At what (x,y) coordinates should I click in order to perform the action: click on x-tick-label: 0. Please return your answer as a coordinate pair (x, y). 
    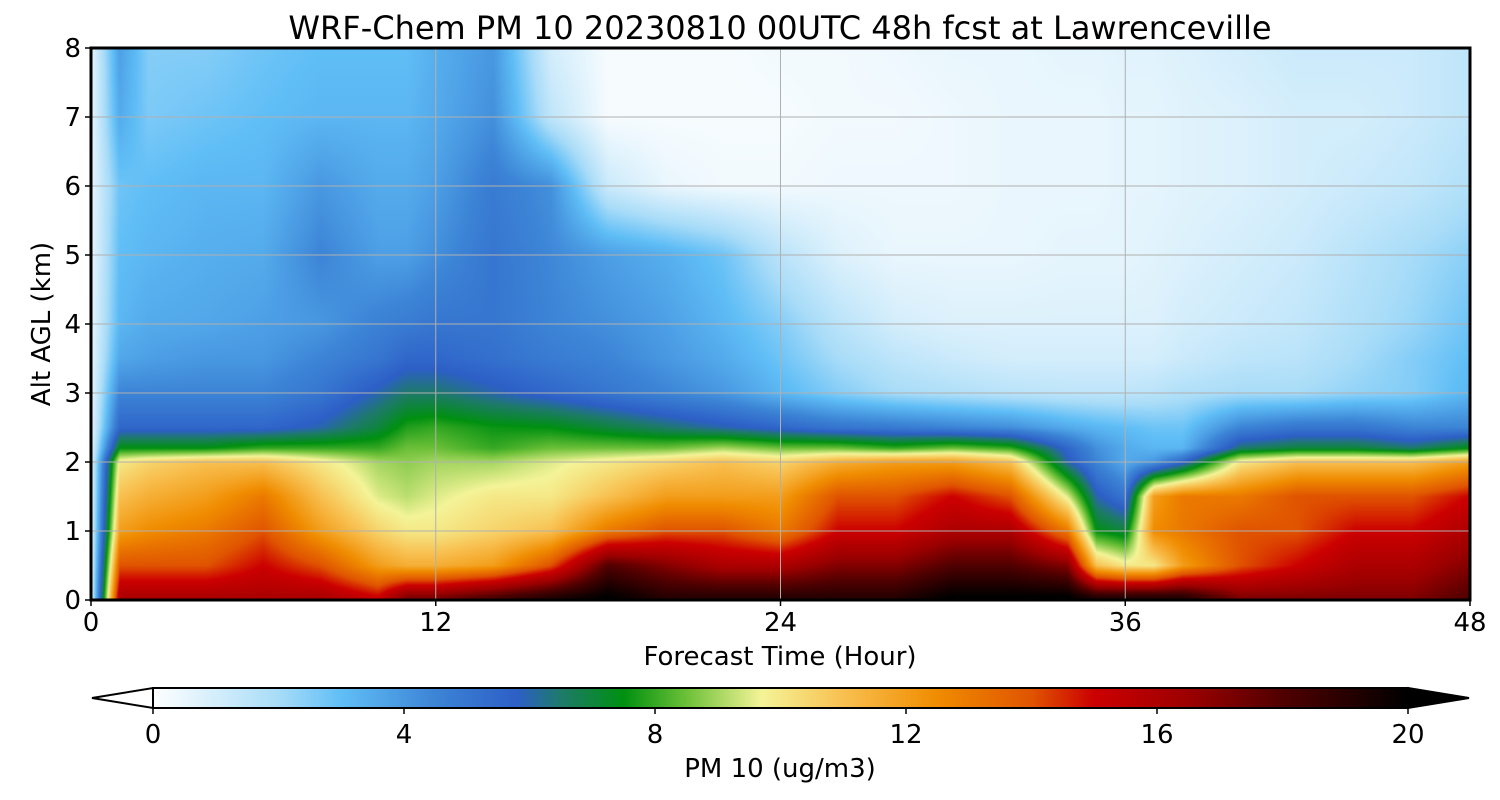
    Looking at the image, I should click on (91, 623).